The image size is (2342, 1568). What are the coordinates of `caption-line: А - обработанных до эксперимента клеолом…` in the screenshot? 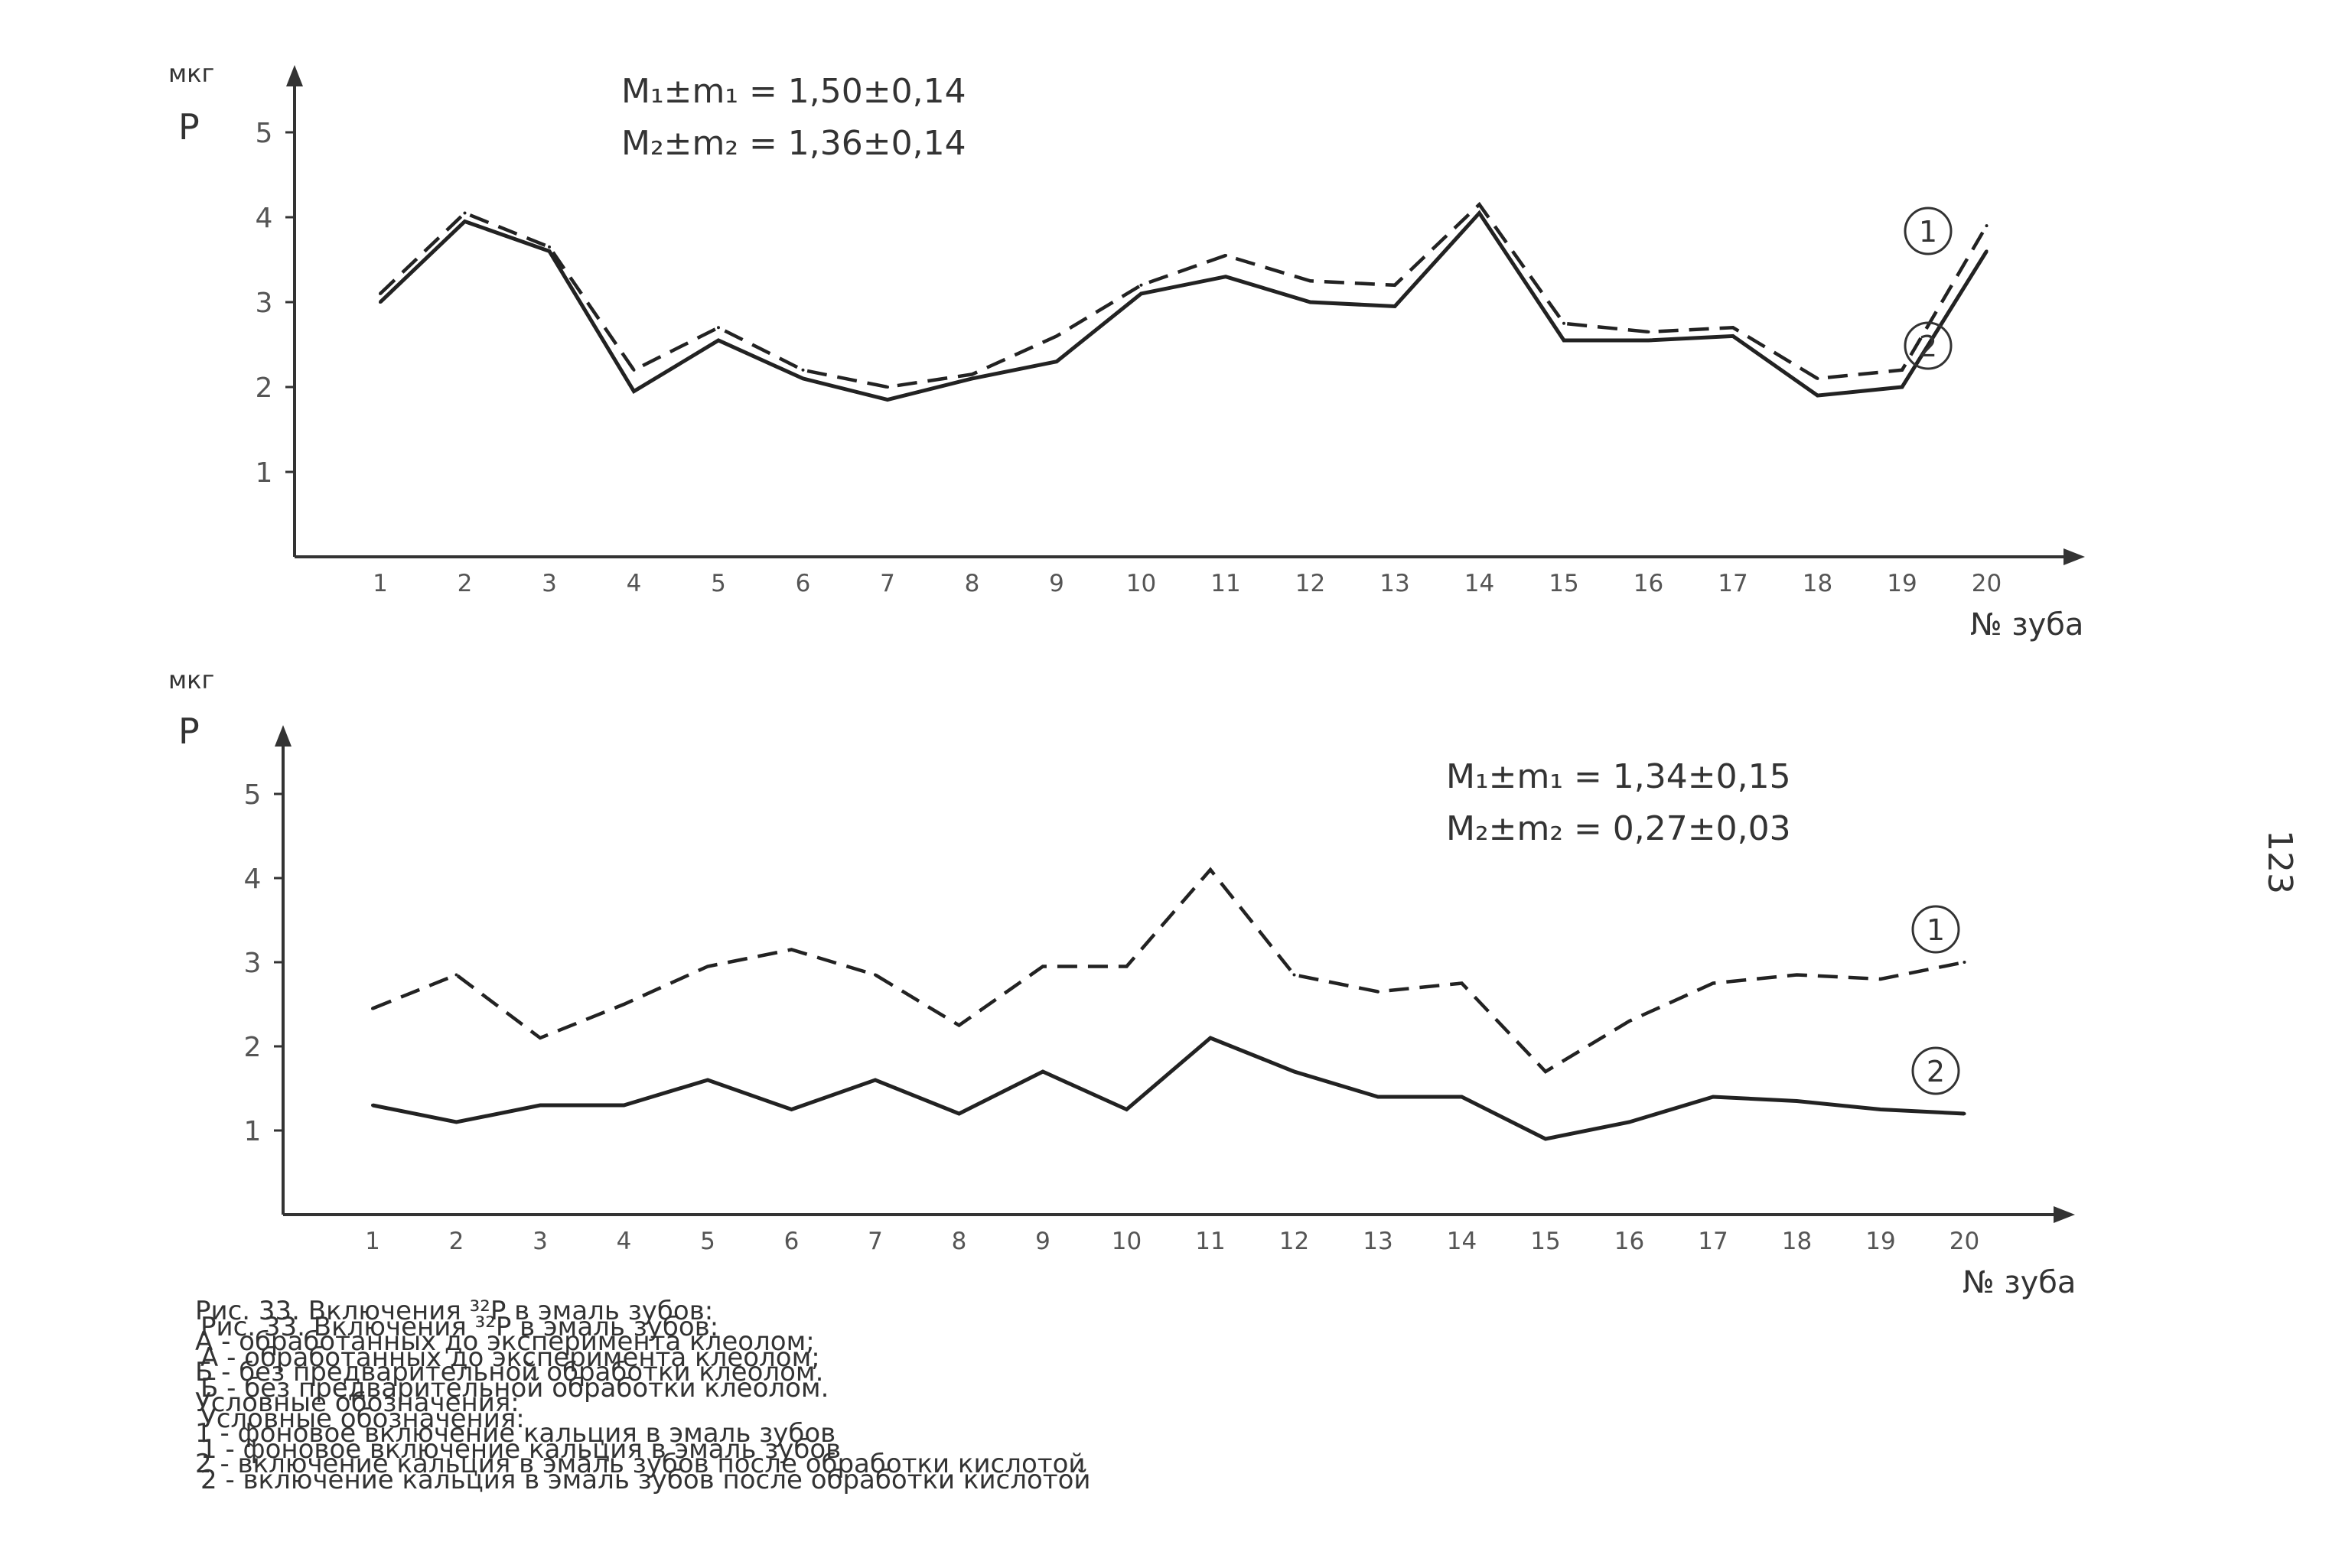 It's located at (505, 1341).